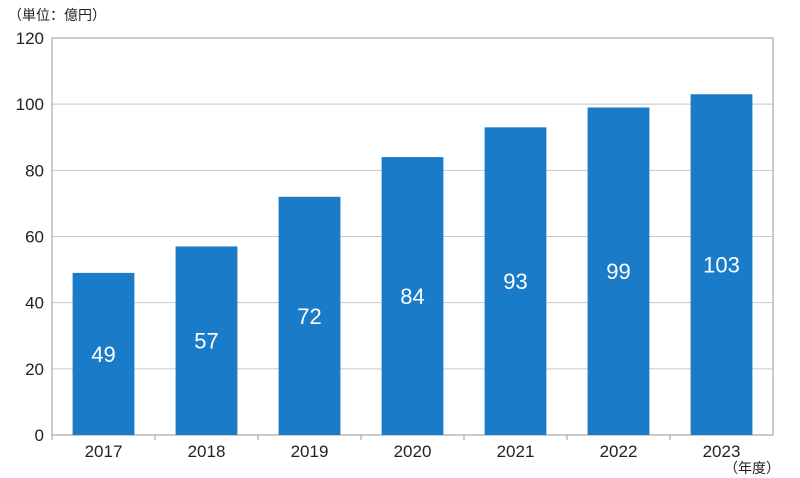  Describe the element at coordinates (619, 451) in the screenshot. I see `x-tick-label: 2022` at that location.